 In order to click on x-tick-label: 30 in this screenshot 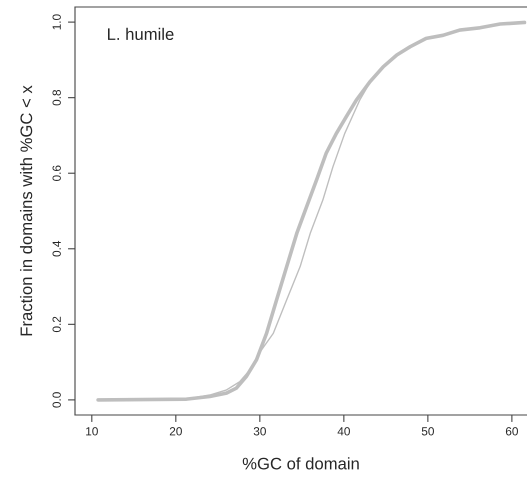, I will do `click(260, 431)`.